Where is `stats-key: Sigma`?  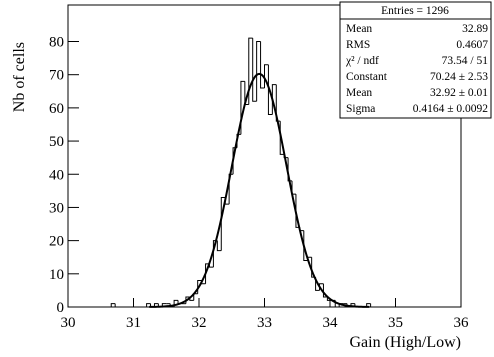
stats-key: Sigma is located at coordinates (360, 109).